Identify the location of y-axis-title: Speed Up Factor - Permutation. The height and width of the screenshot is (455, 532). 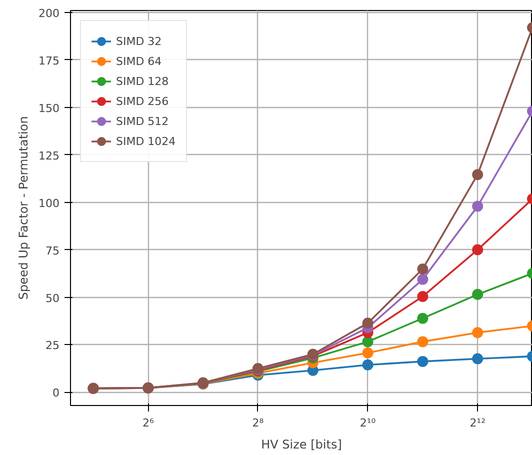
(23, 208).